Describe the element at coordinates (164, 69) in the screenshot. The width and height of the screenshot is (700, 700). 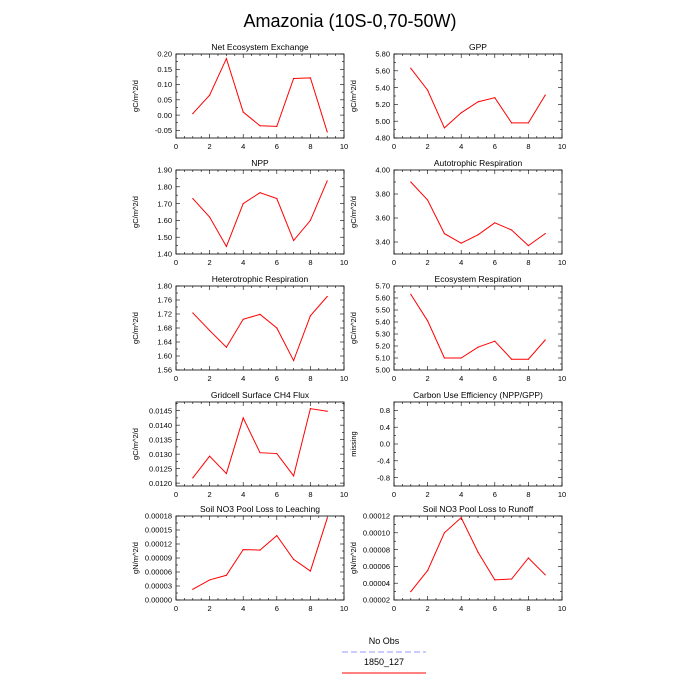
I see `y-tick-label: 0.15` at that location.